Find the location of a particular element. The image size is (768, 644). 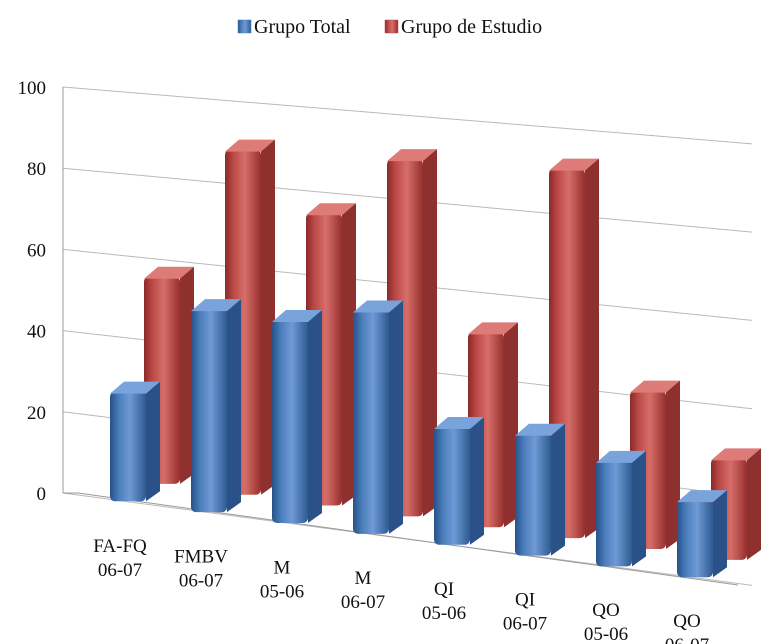

x-tick-label: QI 06-07 is located at coordinates (525, 612).